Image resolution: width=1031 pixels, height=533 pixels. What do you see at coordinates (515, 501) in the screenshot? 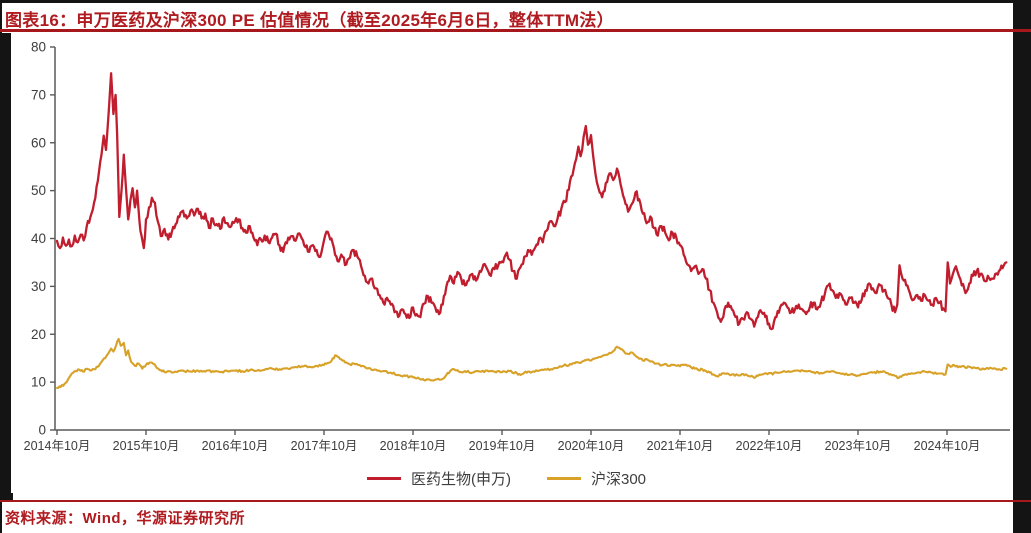
I see `footer-divider` at bounding box center [515, 501].